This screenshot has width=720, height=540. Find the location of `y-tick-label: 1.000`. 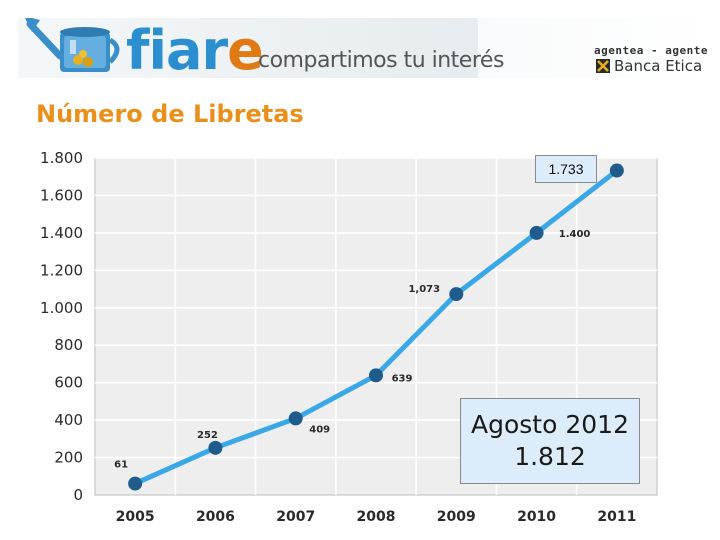

y-tick-label: 1.000 is located at coordinates (61, 308).